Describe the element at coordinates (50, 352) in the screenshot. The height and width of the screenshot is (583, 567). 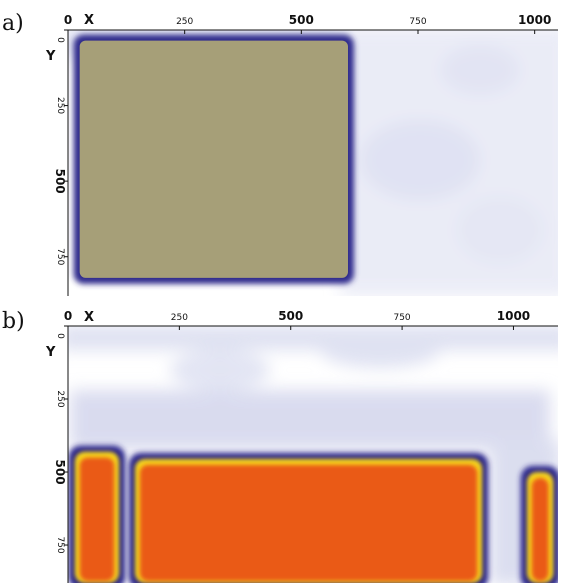
I see `panel-b-y-label: Y` at that location.